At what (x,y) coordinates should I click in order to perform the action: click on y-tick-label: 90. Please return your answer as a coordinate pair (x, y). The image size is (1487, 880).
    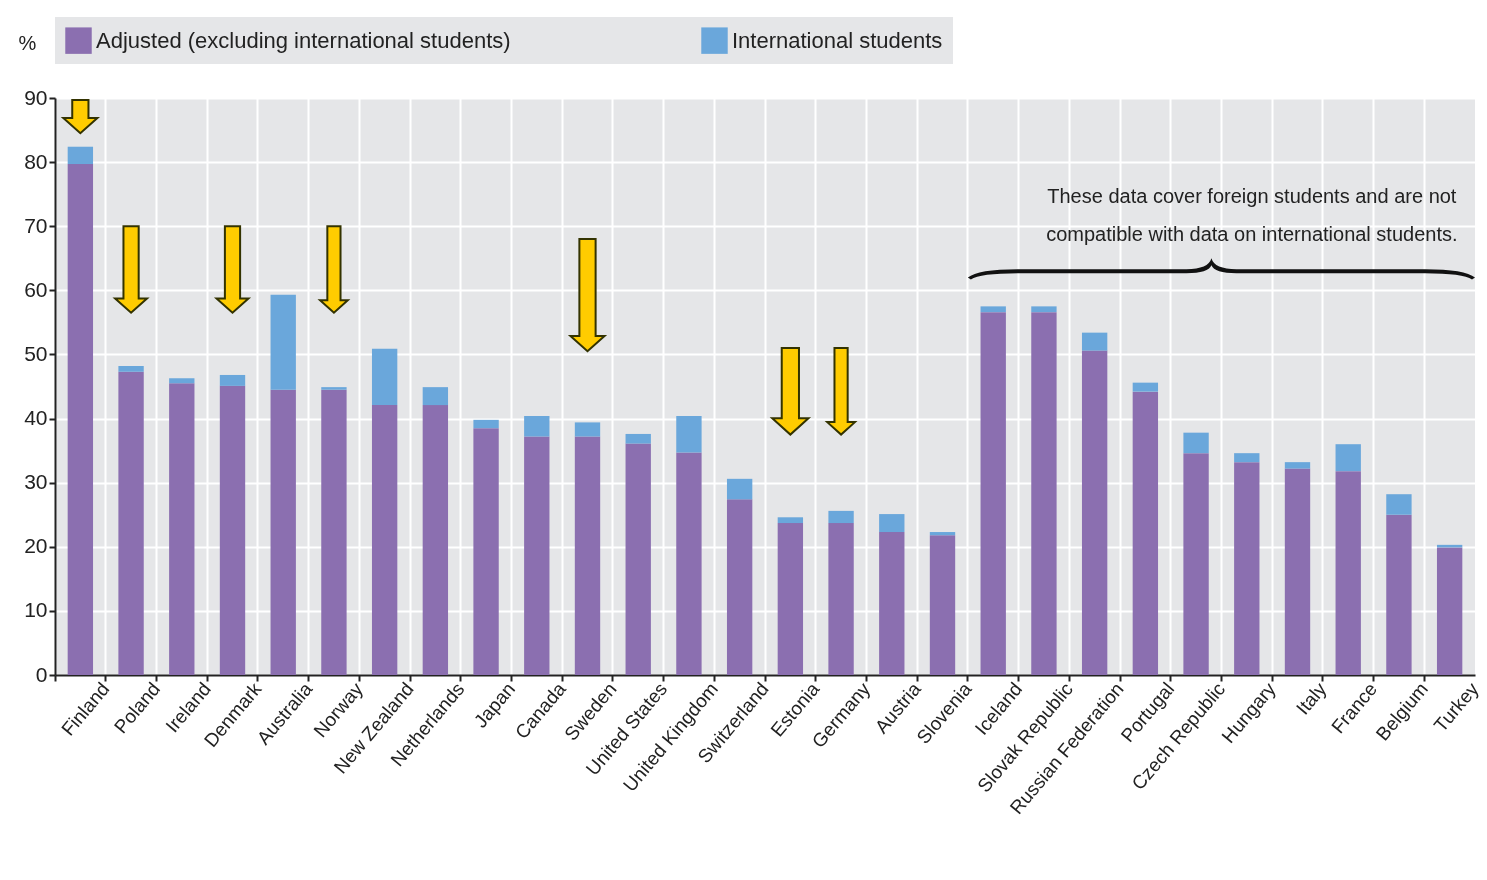
    Looking at the image, I should click on (36, 97).